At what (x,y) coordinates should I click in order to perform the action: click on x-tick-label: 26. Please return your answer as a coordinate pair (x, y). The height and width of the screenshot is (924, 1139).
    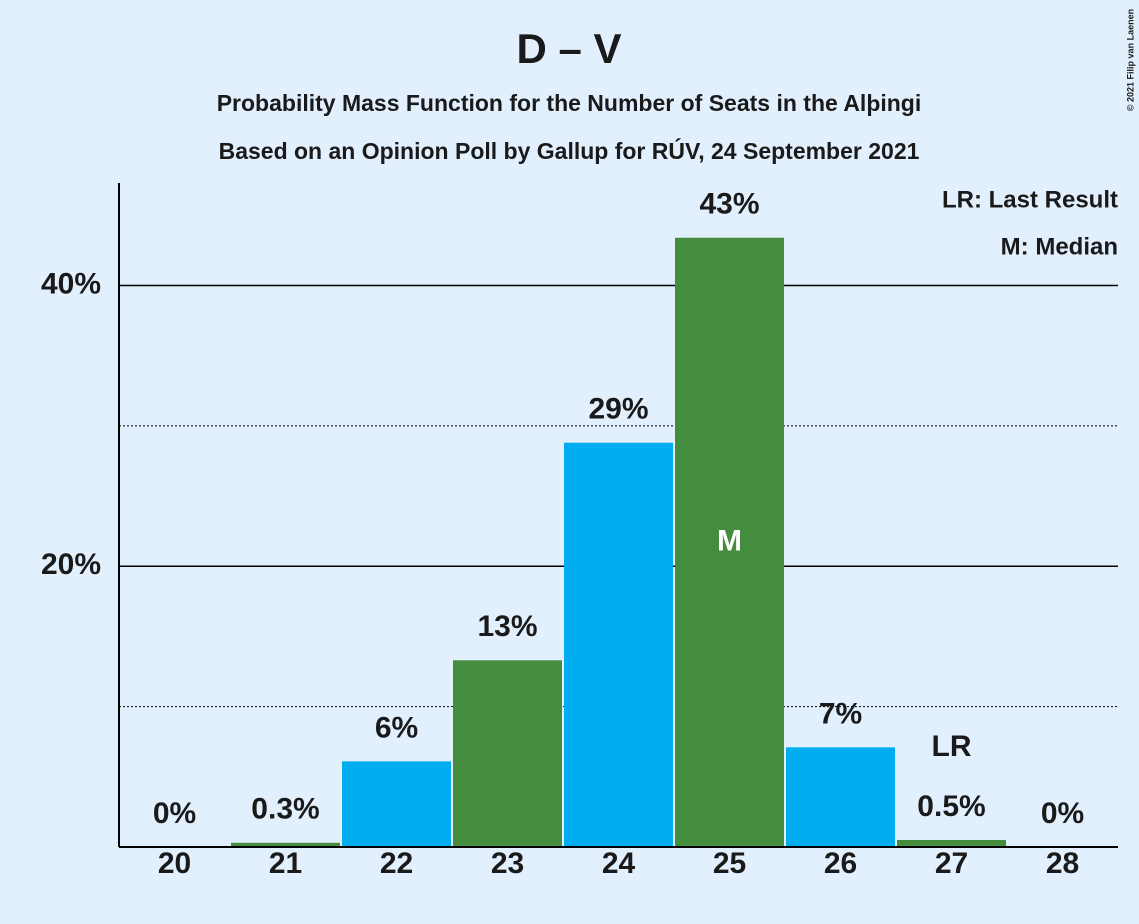
    Looking at the image, I should click on (840, 863).